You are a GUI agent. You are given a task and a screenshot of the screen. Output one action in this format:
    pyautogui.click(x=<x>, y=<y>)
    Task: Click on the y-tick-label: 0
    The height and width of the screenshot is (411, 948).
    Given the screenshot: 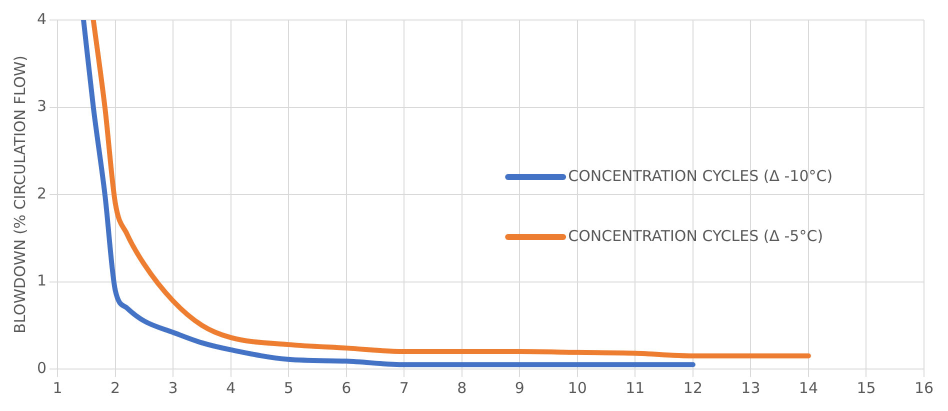 What is the action you would take?
    pyautogui.click(x=41, y=367)
    